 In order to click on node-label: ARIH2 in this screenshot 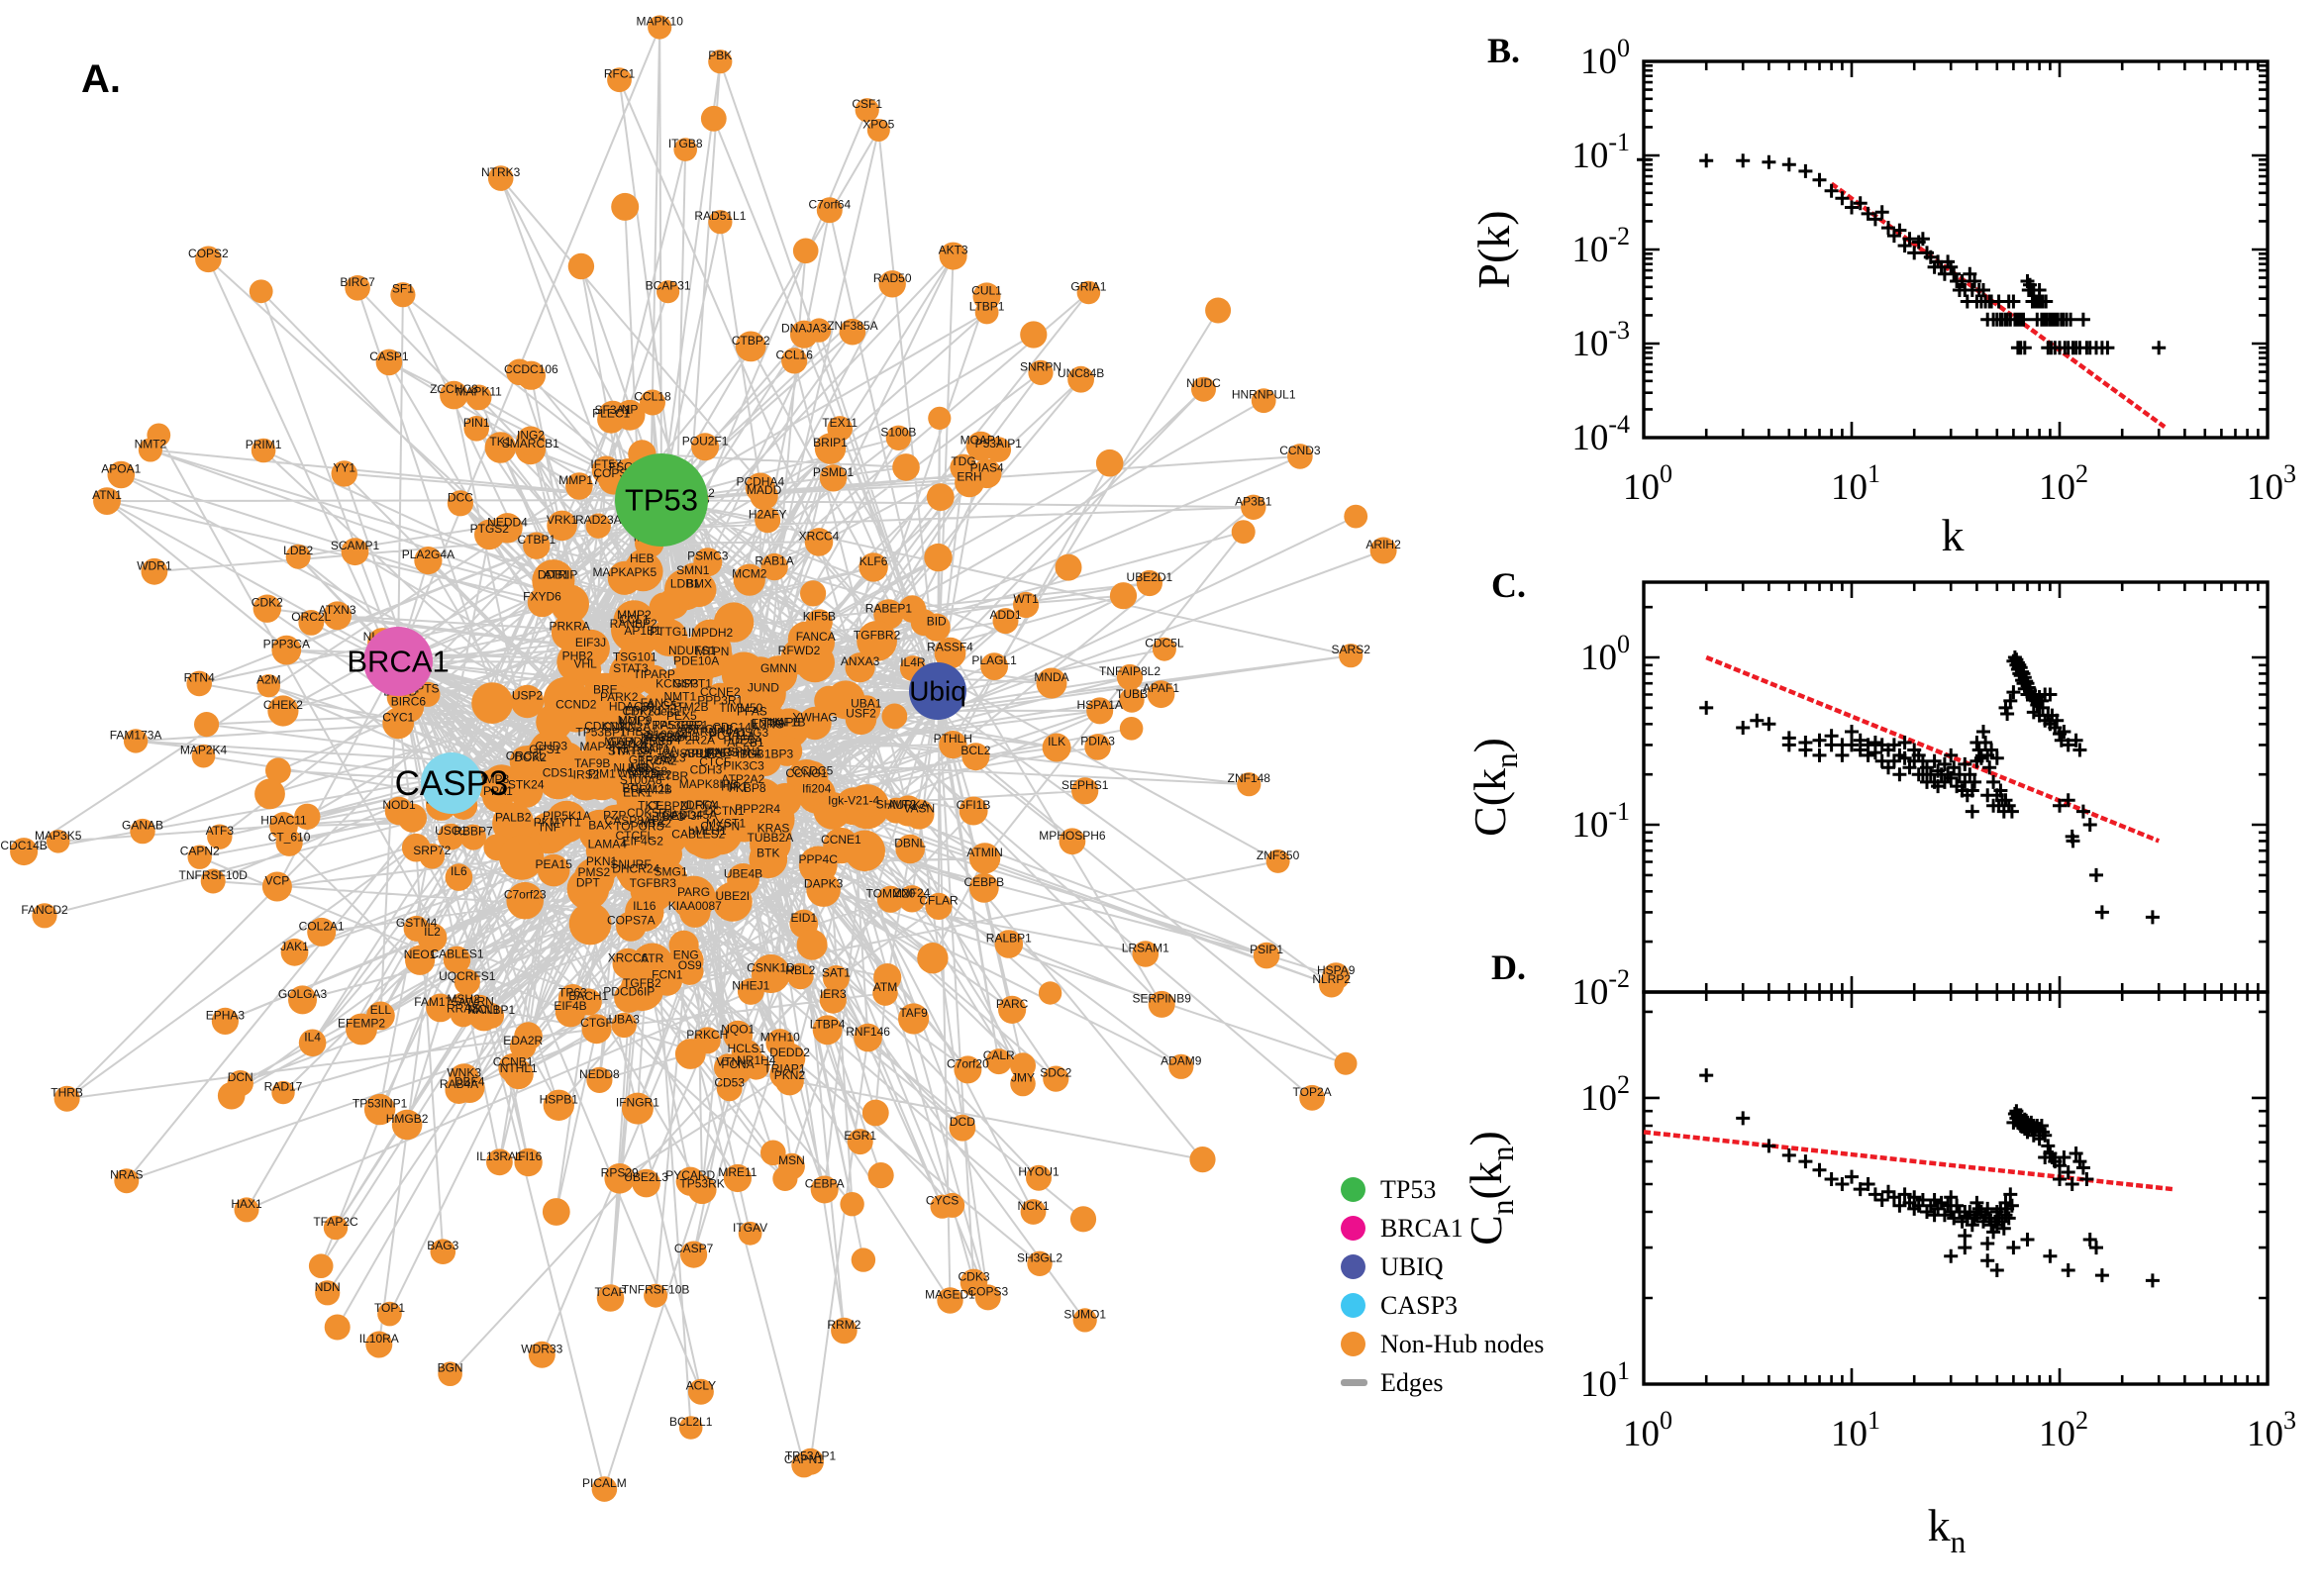, I will do `click(1383, 544)`.